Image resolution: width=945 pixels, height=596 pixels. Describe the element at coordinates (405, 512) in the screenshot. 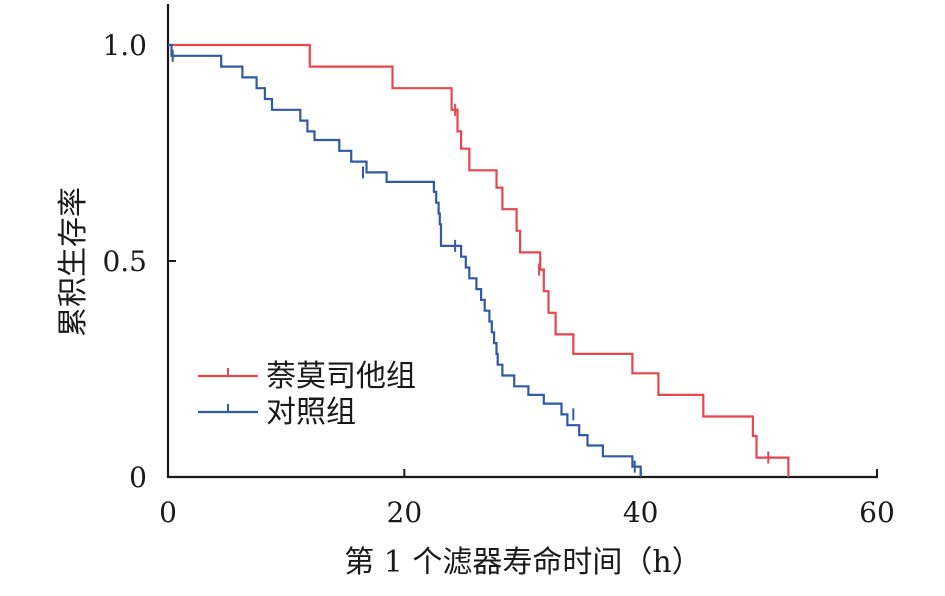

I see `x-tick-label: 20` at that location.